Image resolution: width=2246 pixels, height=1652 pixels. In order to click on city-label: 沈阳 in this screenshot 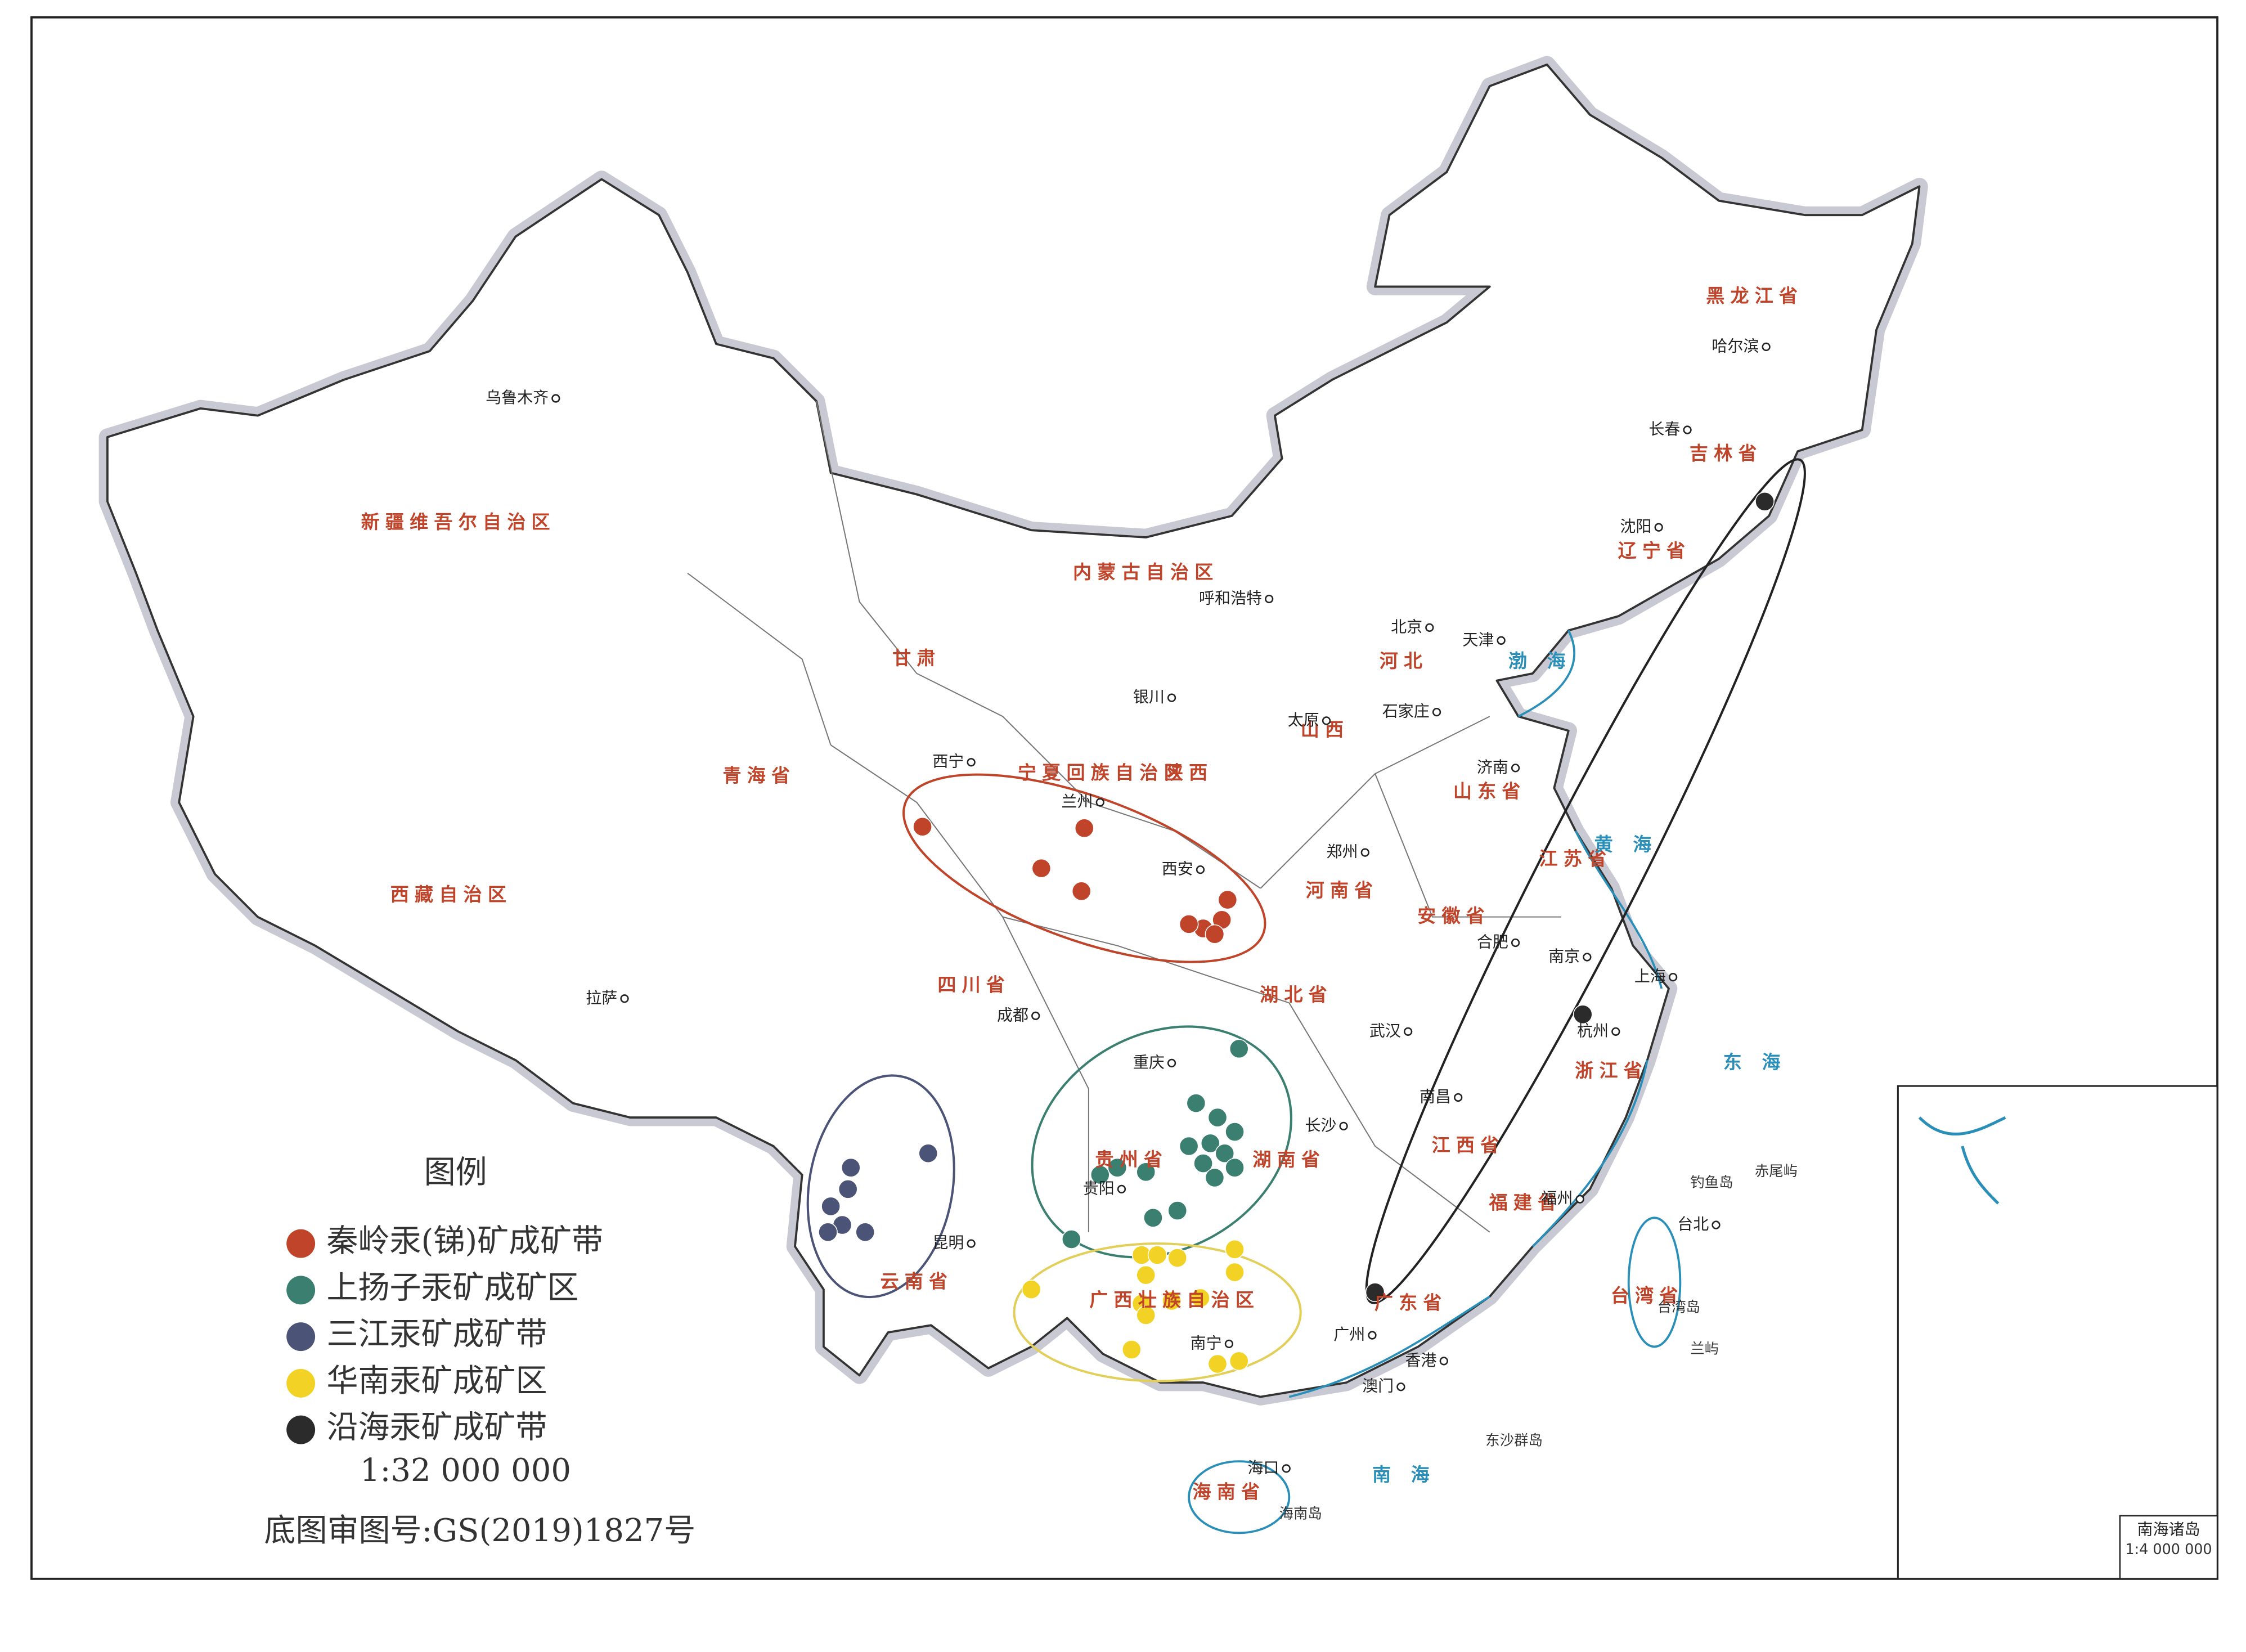, I will do `click(1635, 526)`.